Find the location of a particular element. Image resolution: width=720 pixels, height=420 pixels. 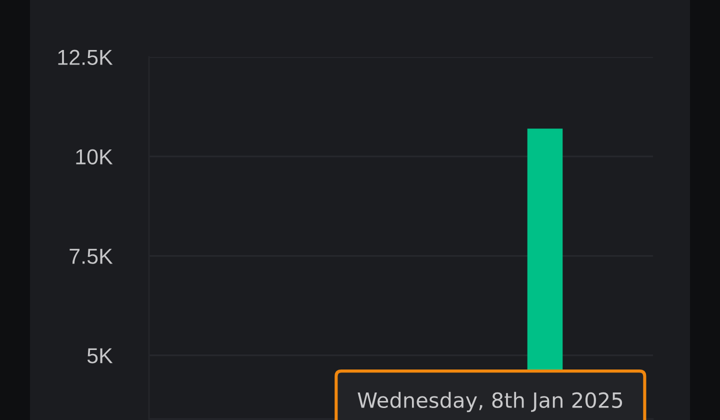

y-tick-label: 12.5K is located at coordinates (85, 58).